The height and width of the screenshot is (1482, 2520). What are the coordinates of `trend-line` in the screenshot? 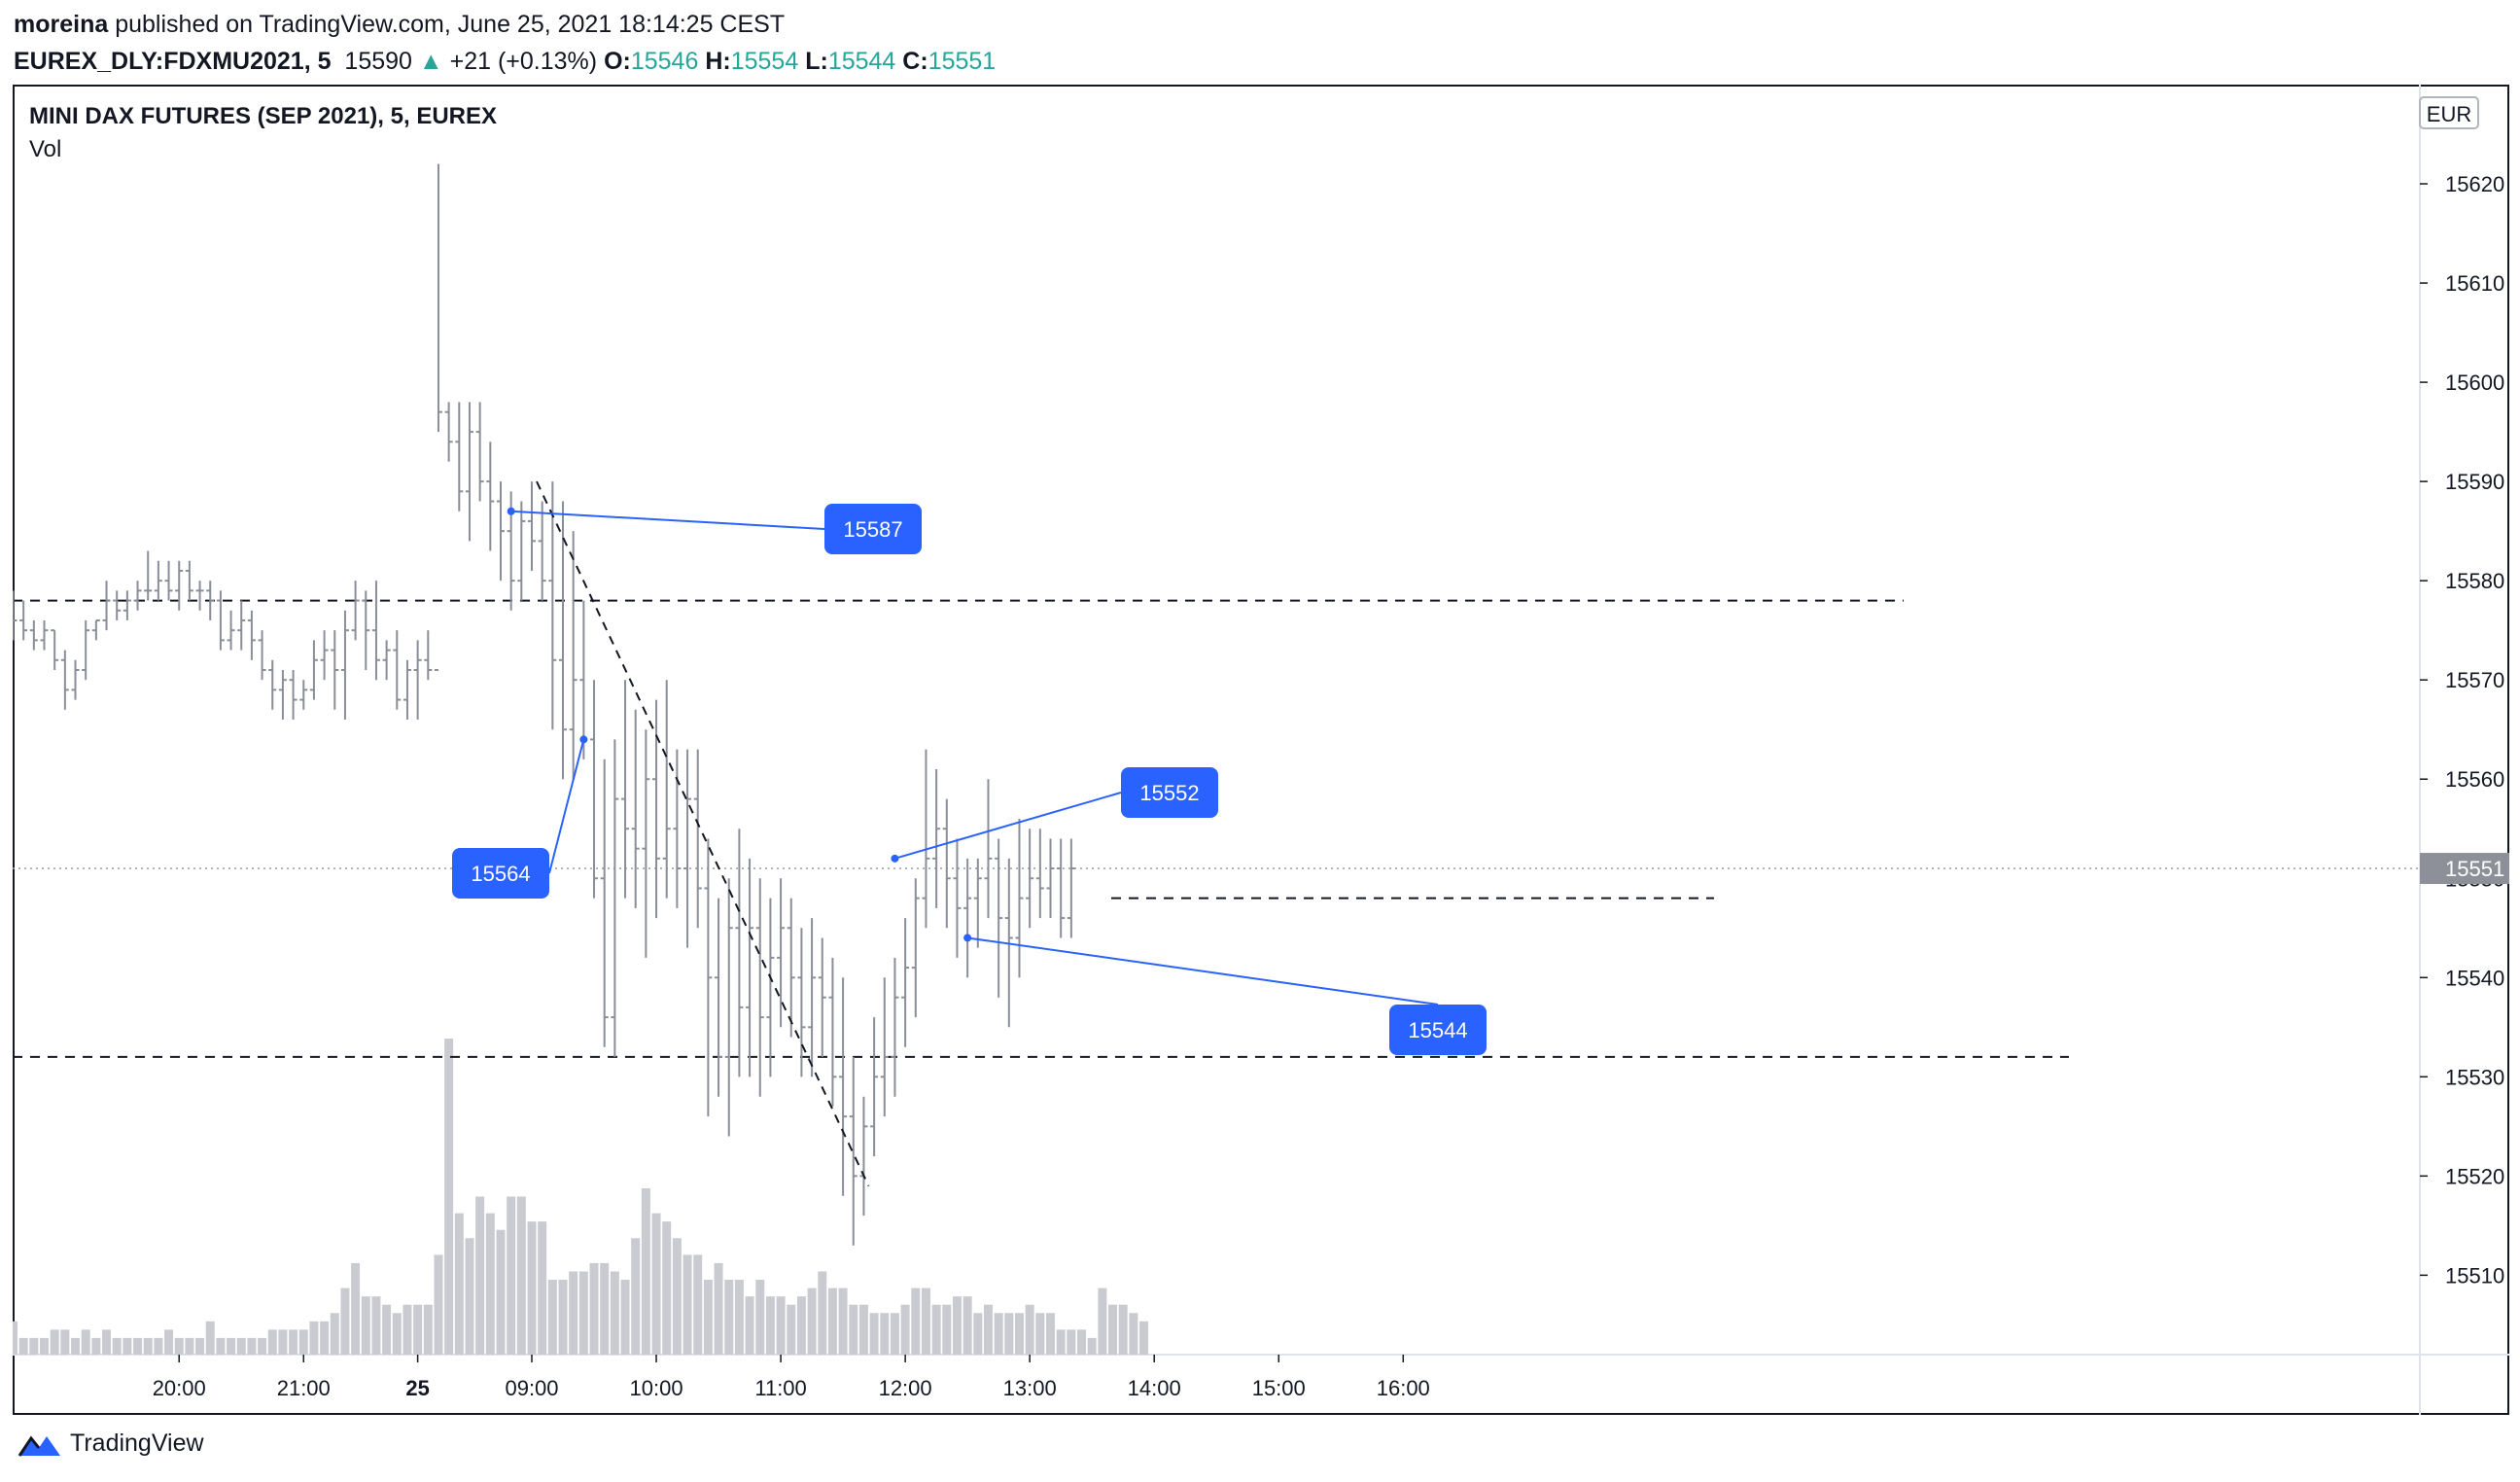 It's located at (703, 833).